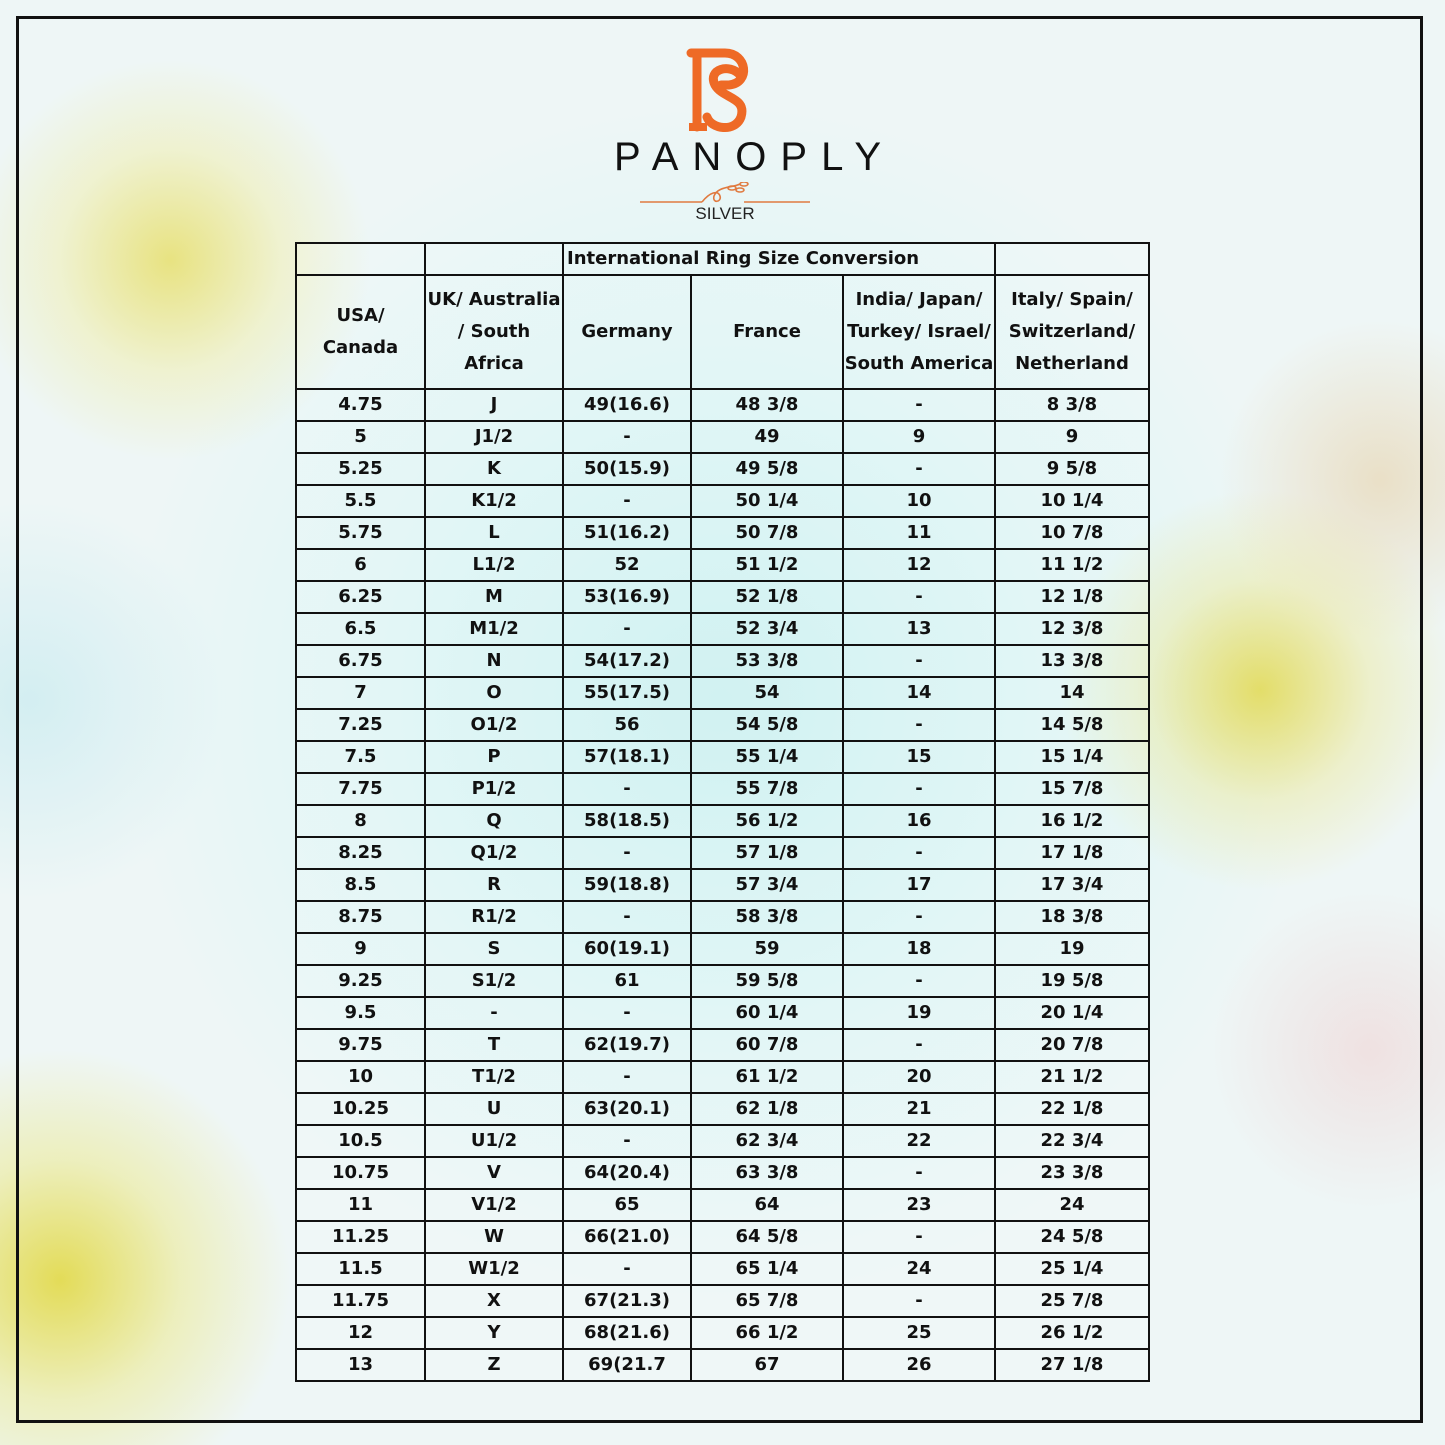  Describe the element at coordinates (627, 1333) in the screenshot. I see `table-cell: 68(21.6)` at that location.